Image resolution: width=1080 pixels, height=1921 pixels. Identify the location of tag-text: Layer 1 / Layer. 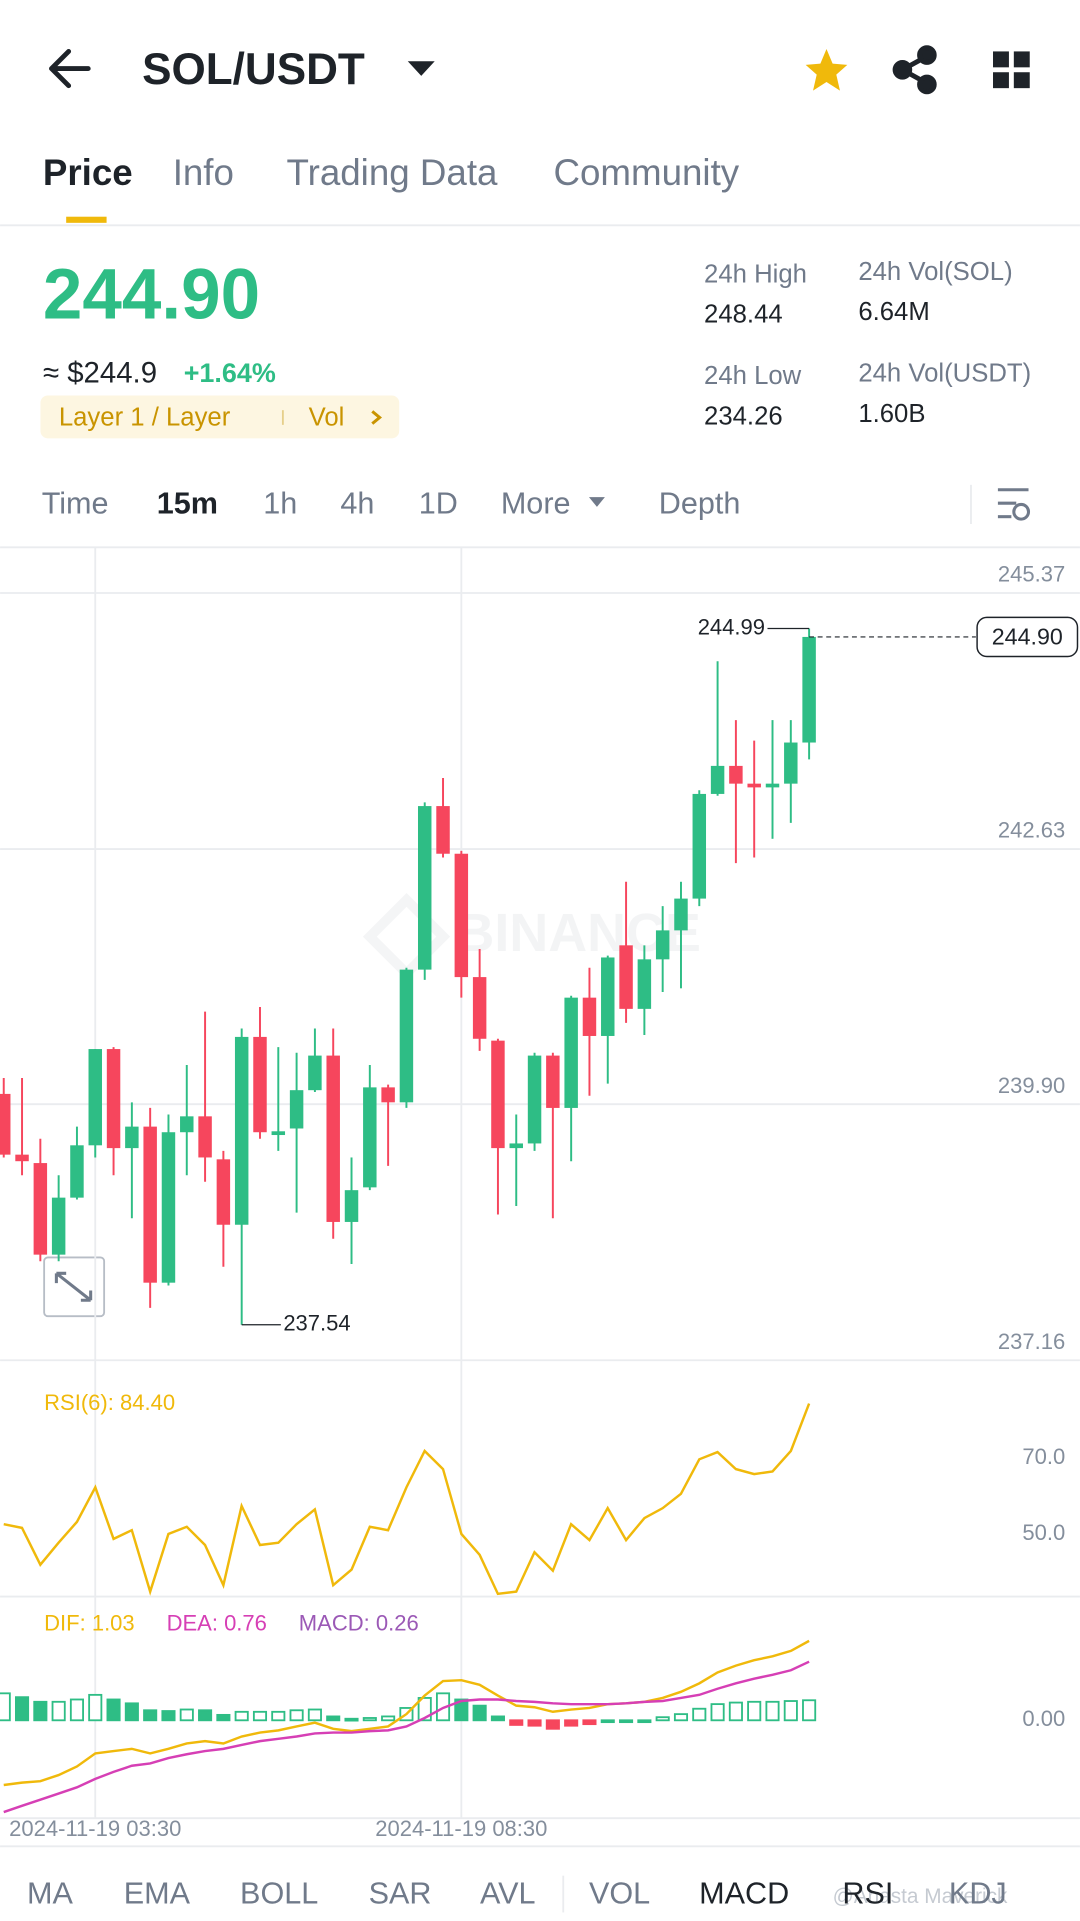
(145, 418).